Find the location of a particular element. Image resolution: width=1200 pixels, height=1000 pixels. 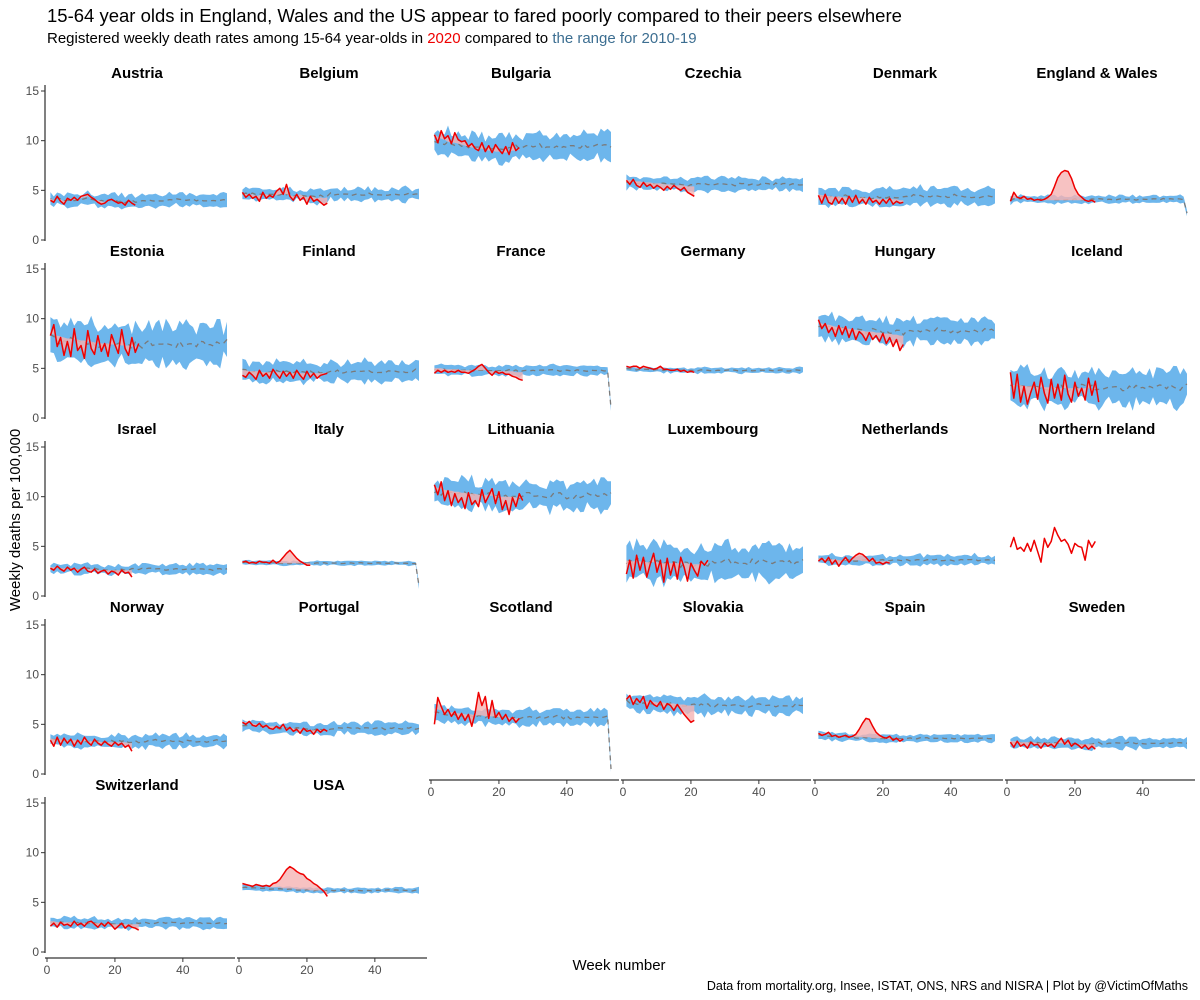

panel-iceland: Iceland is located at coordinates (1098, 327).